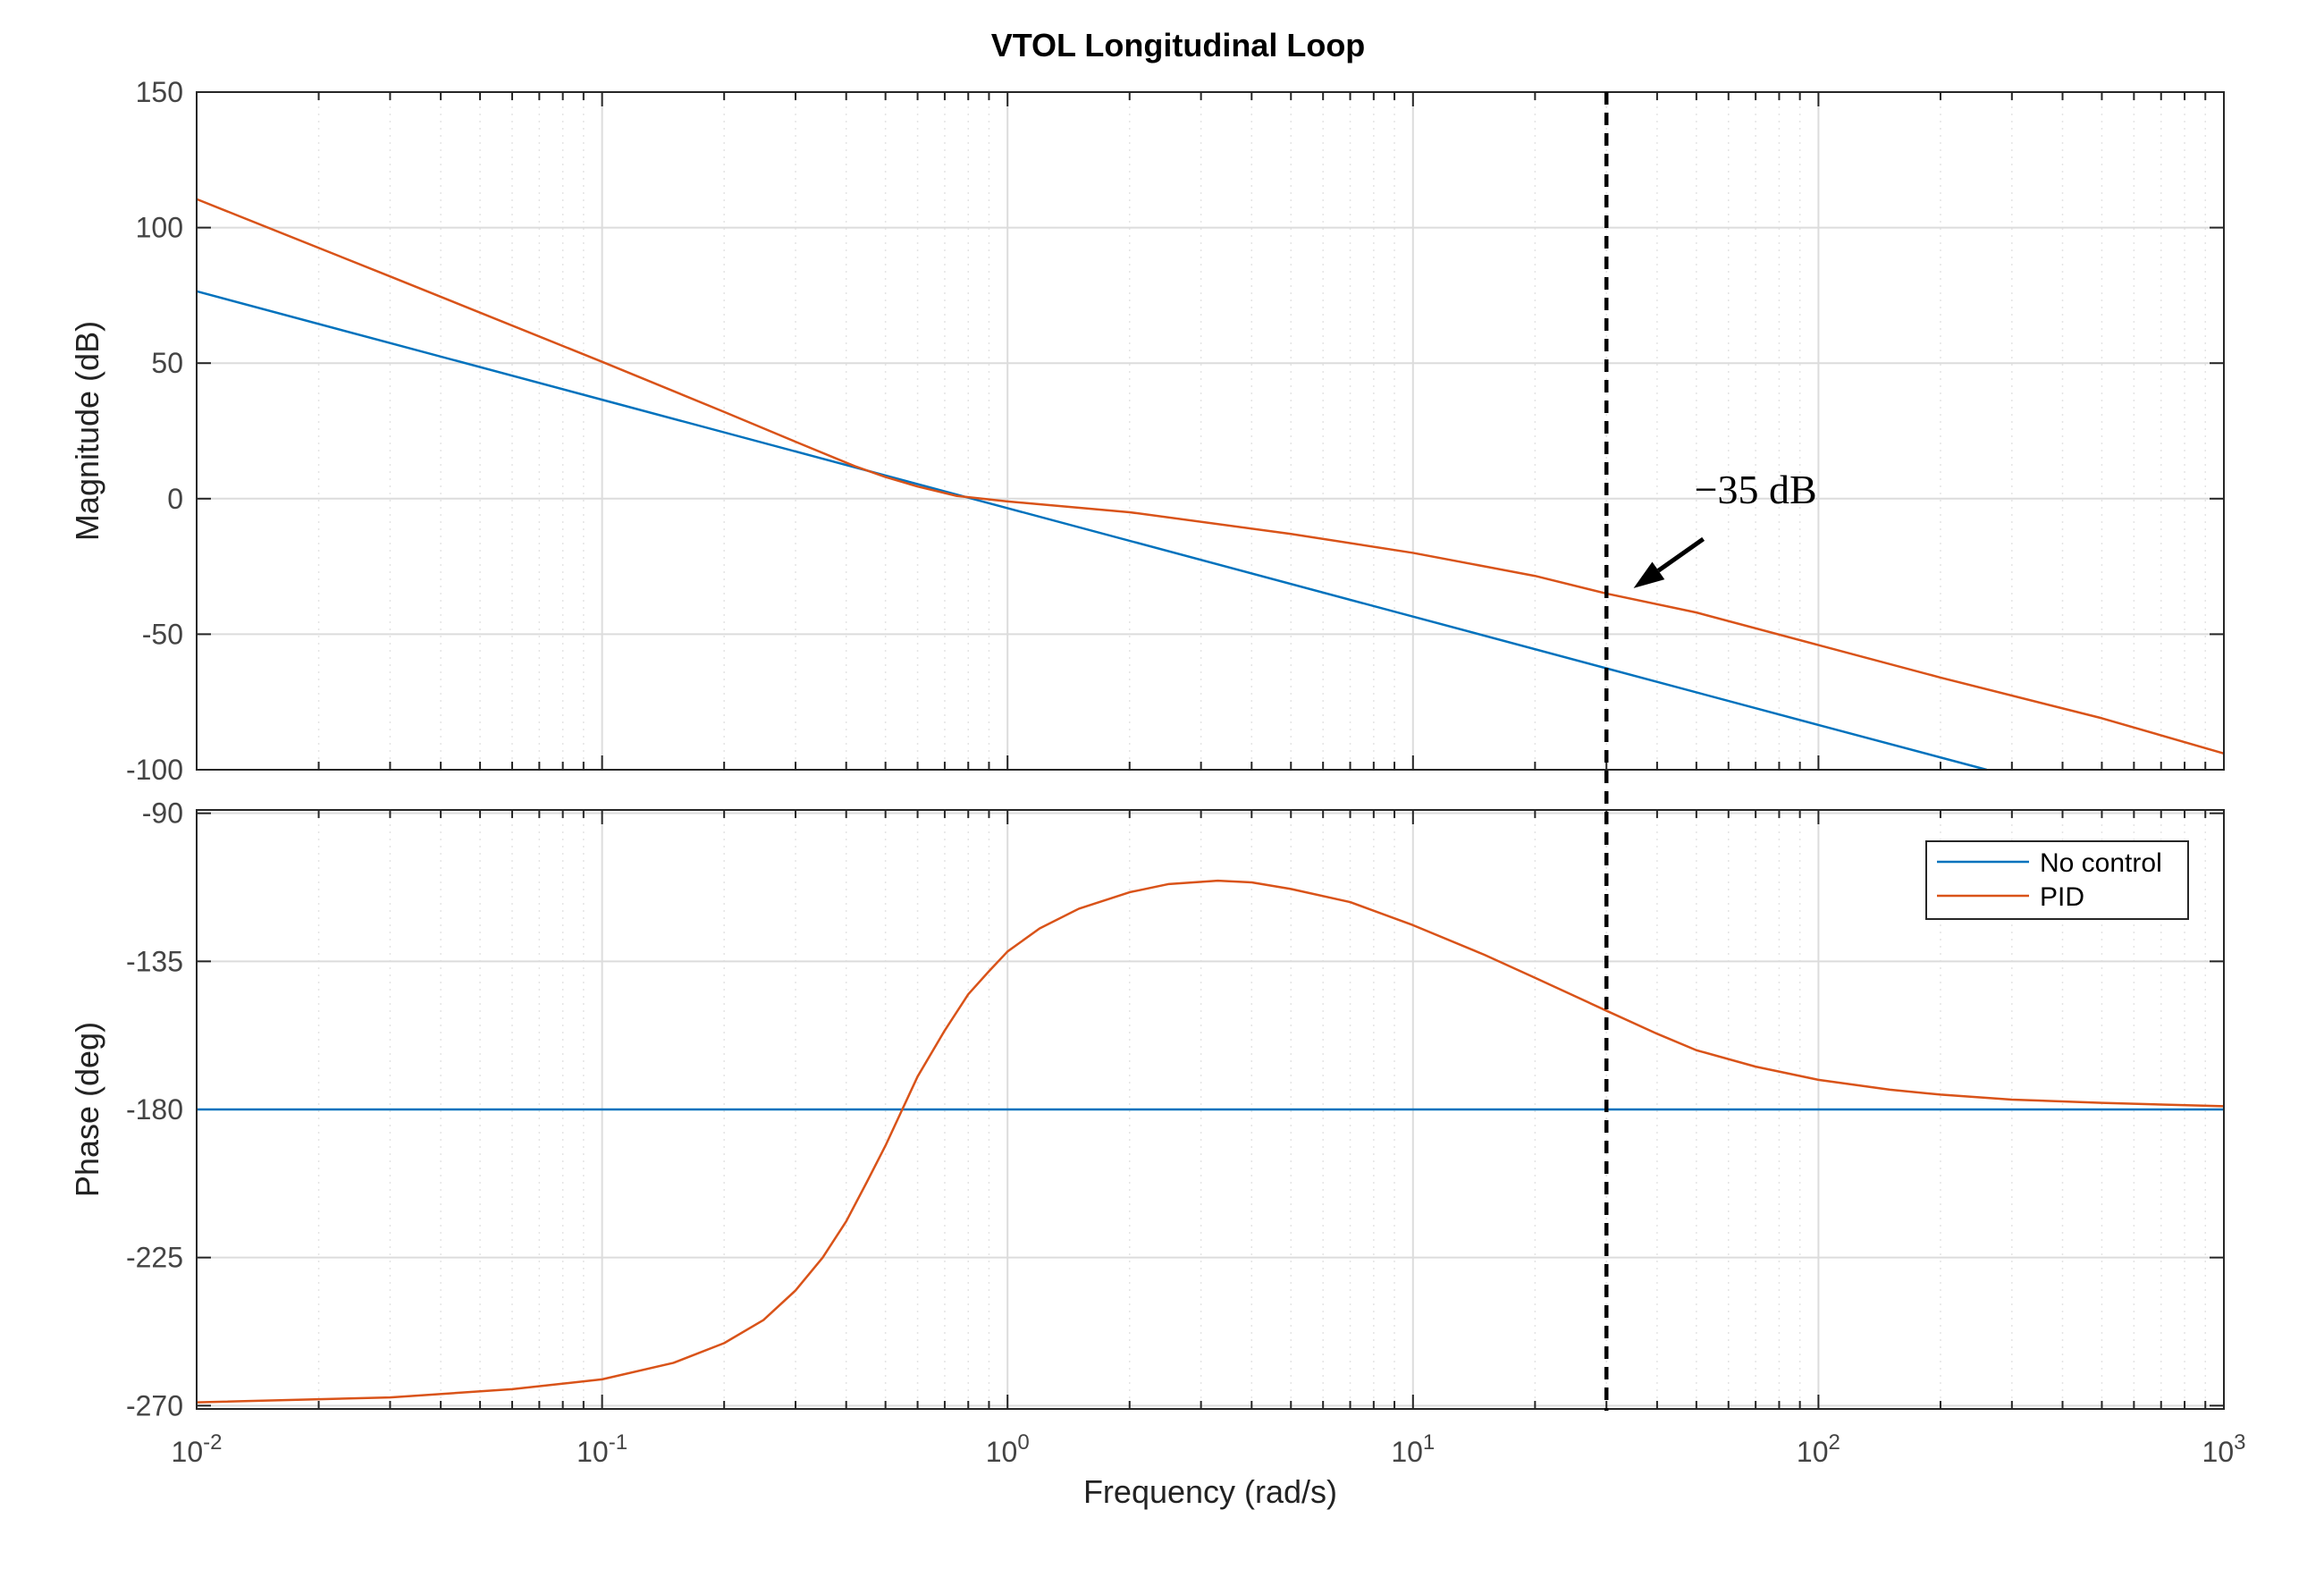 The height and width of the screenshot is (1594, 2324). Describe the element at coordinates (87, 431) in the screenshot. I see `magnitude-y-axis-label: Magnitude (dB)` at that location.